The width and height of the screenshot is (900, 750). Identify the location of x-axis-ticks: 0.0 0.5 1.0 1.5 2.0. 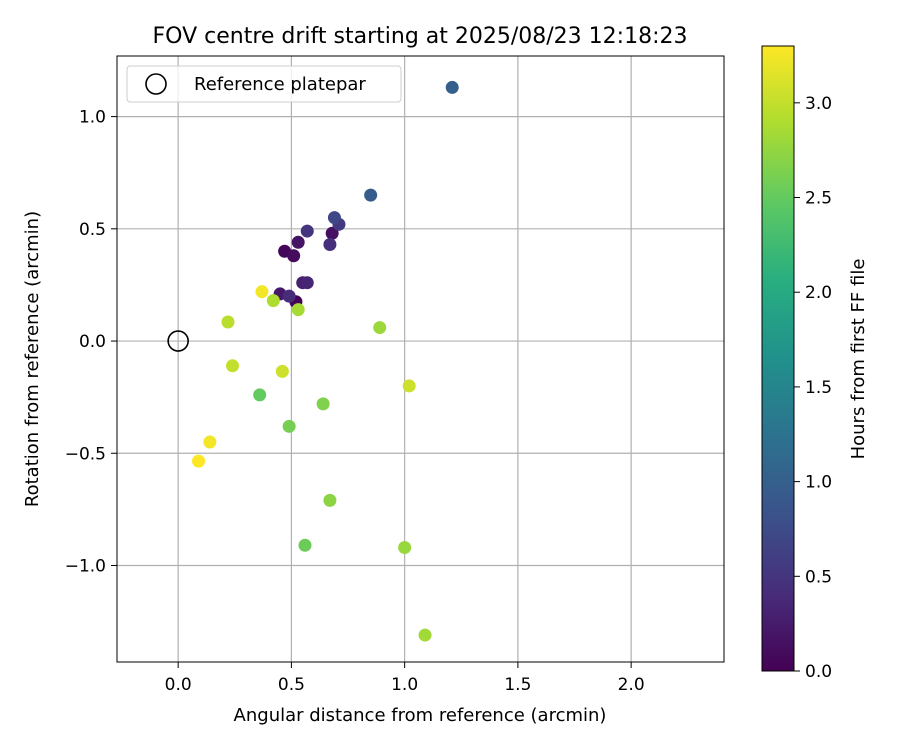
(405, 678).